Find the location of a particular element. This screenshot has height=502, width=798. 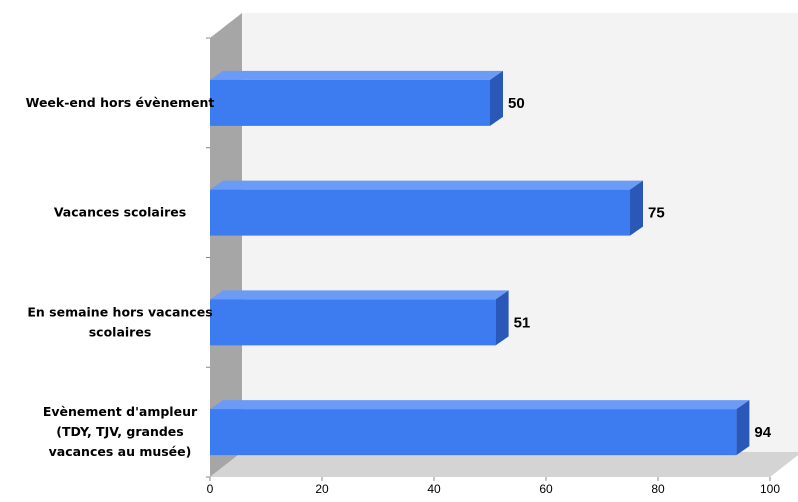

category-label: Week-end hors évènement is located at coordinates (120, 102).